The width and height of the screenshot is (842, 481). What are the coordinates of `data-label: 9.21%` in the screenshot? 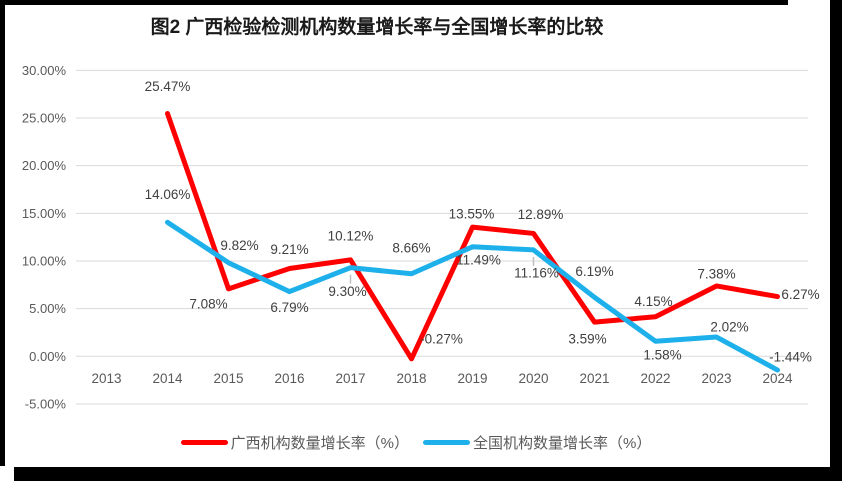 It's located at (289, 249).